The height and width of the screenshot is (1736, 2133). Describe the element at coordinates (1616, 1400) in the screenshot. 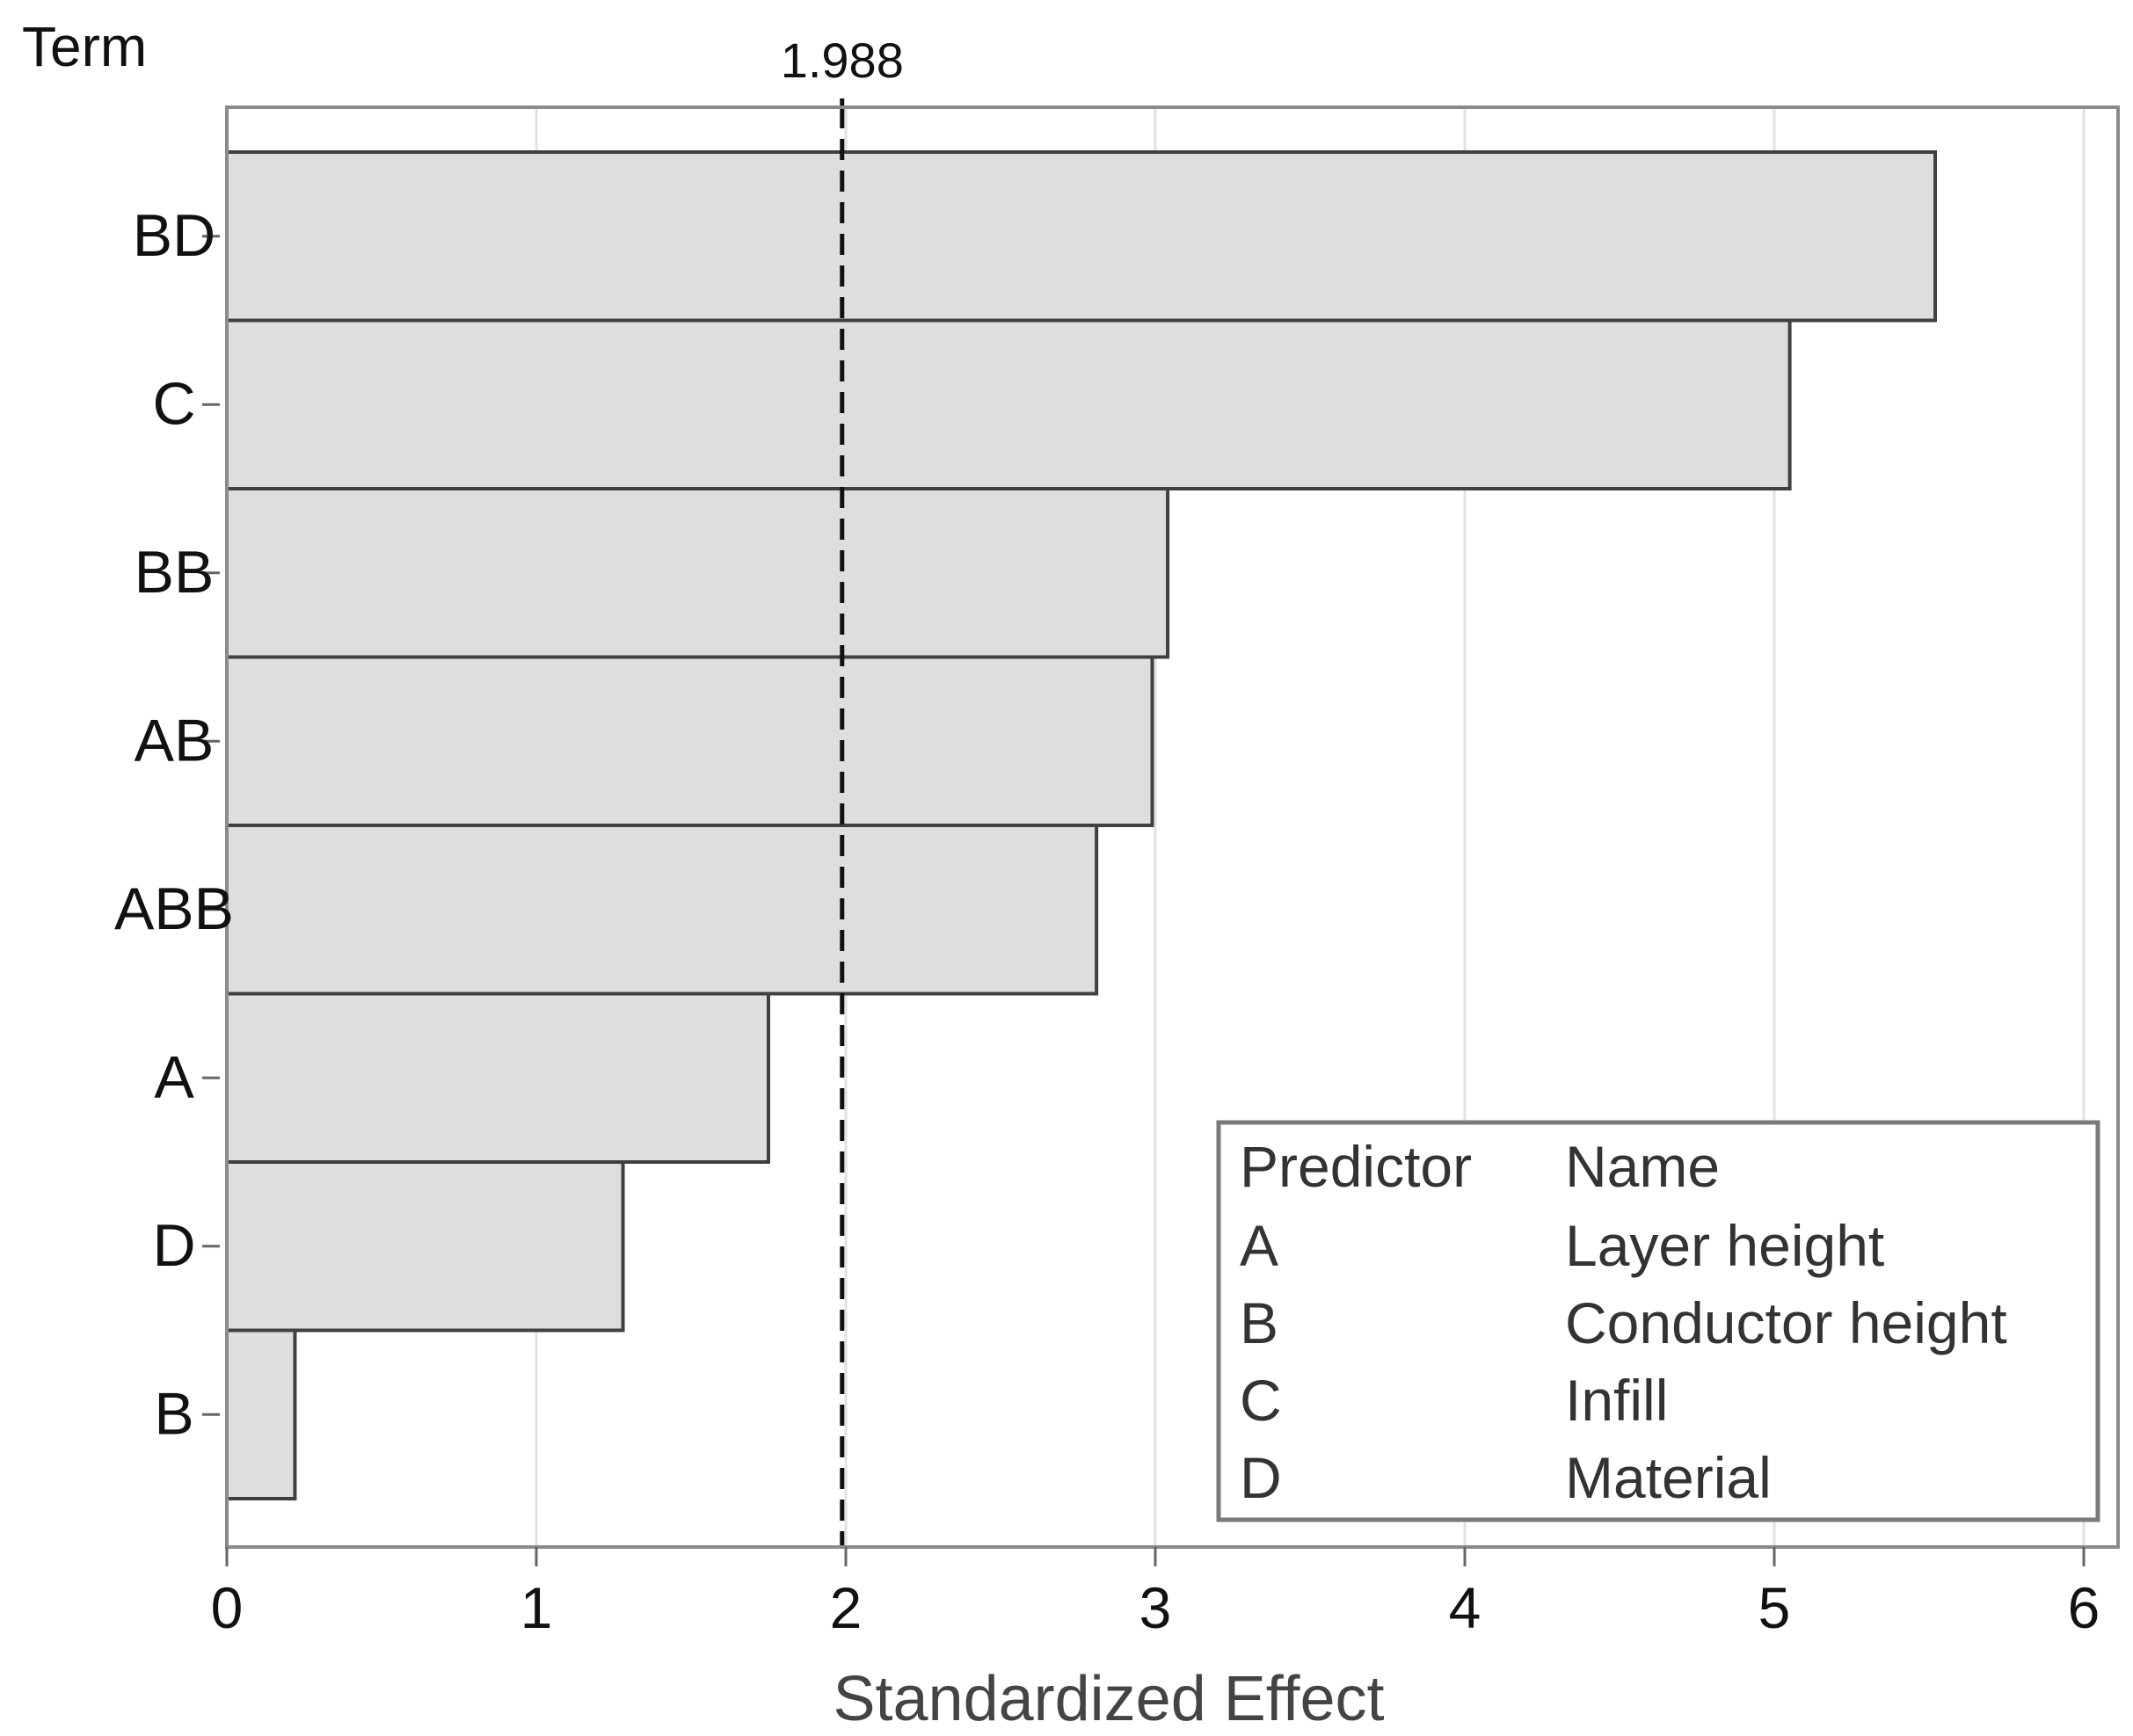

I see `legend-name-c: Infill` at that location.